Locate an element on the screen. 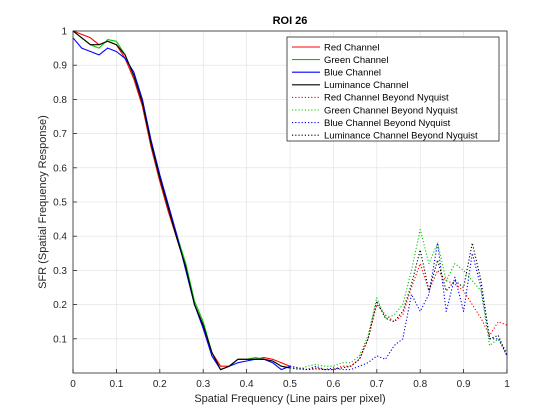 This screenshot has width=560, height=420. y-axis-label: SFR (Spatial Frequency Response) is located at coordinates (43, 202).